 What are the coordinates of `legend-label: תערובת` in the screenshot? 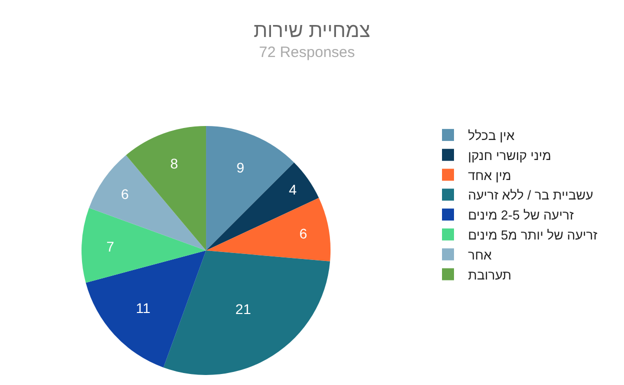 It's located at (490, 274).